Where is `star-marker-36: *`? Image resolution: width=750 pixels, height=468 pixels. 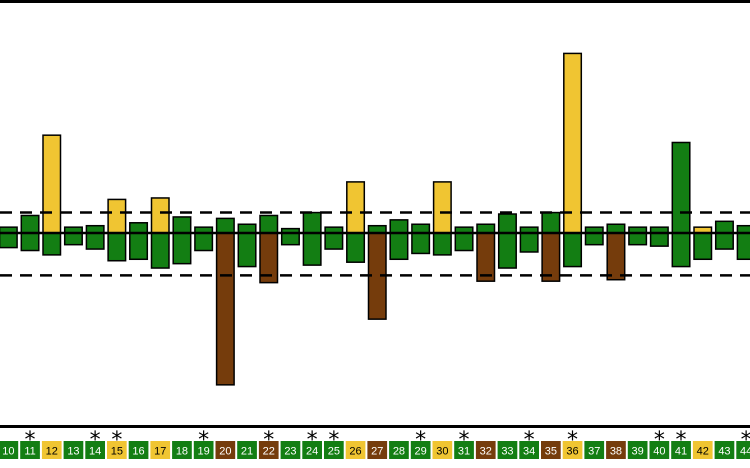 star-marker-36: * is located at coordinates (572, 440).